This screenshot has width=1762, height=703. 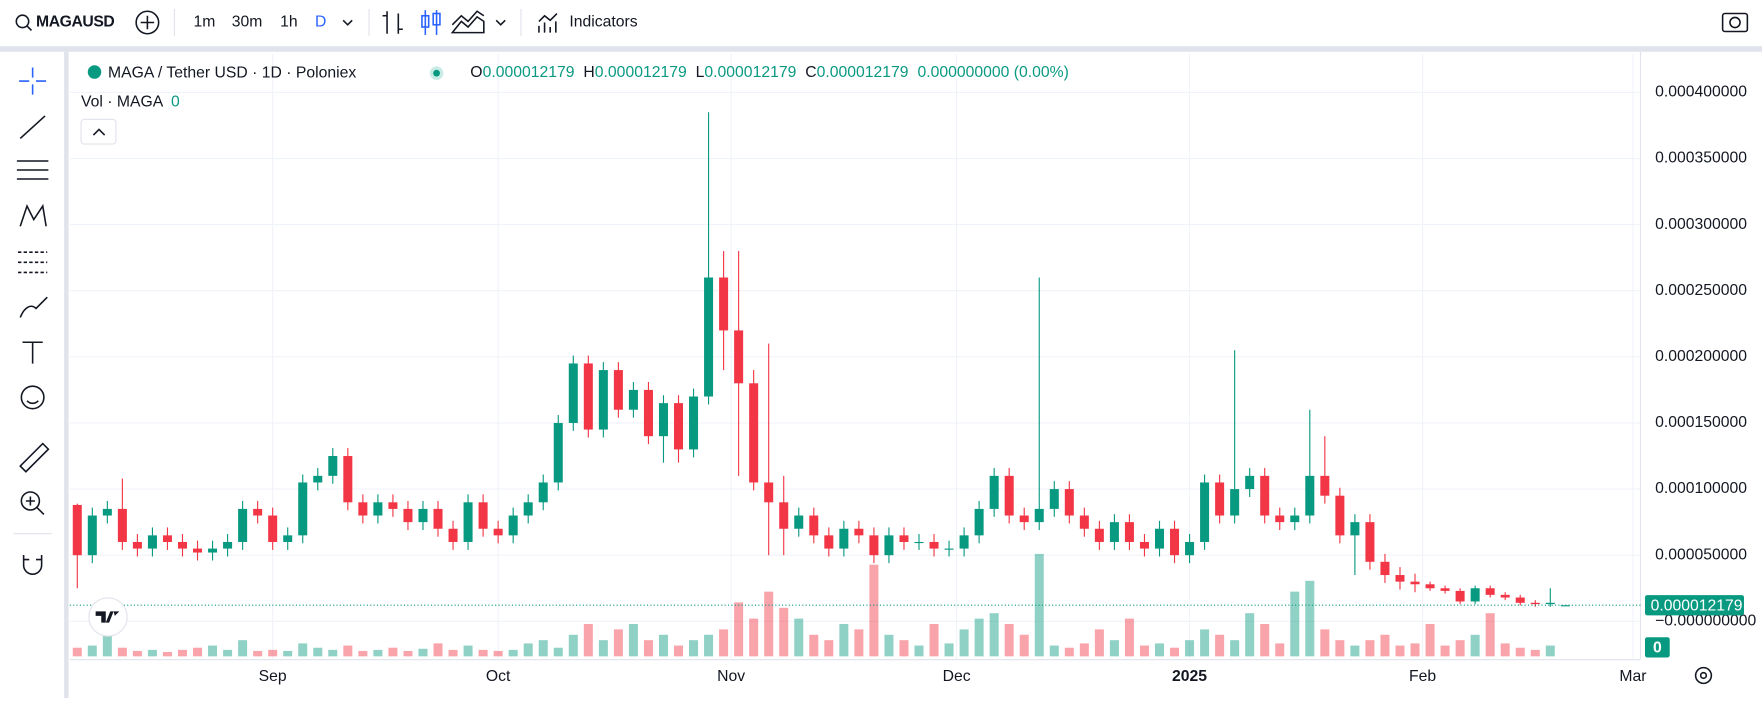 I want to click on fib-tool, so click(x=32, y=170).